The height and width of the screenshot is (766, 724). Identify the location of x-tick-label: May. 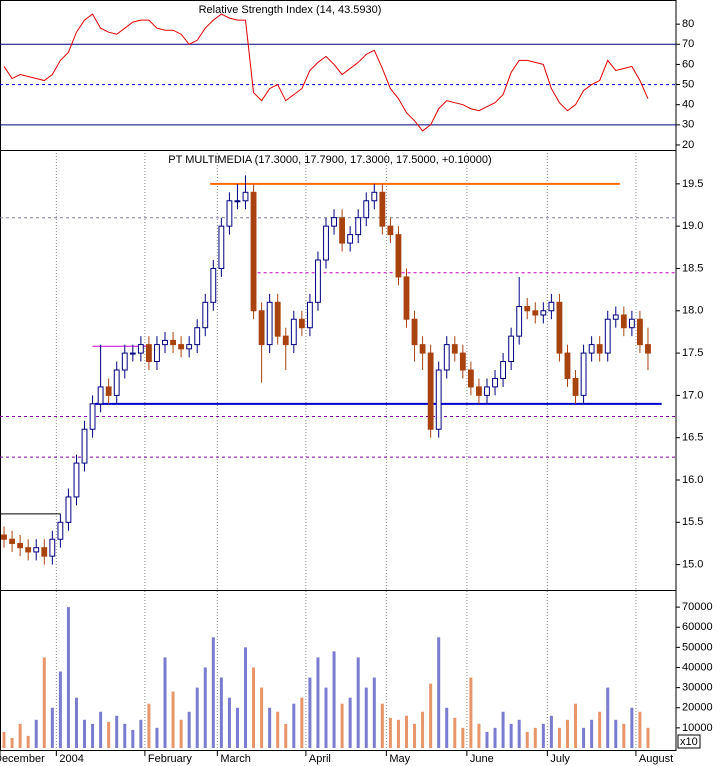
(399, 759).